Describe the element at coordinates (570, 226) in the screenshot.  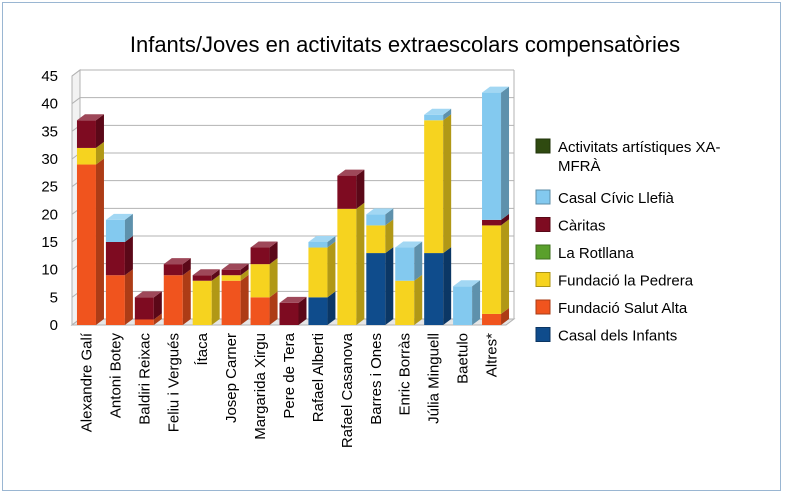
I see `legend-item: Càritas` at that location.